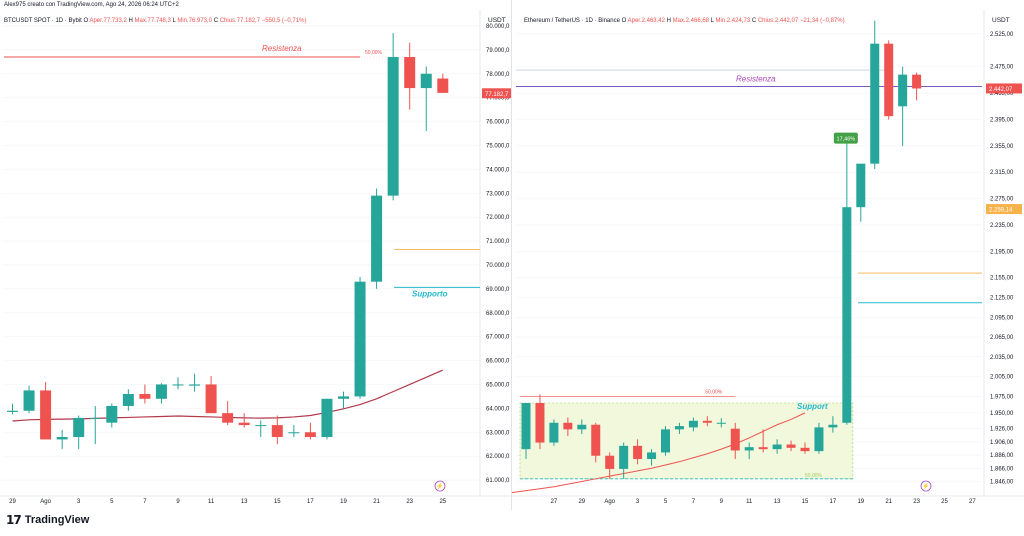 The height and width of the screenshot is (536, 1024). What do you see at coordinates (498, 385) in the screenshot?
I see `btc-y-tick-label: 65.000,0` at bounding box center [498, 385].